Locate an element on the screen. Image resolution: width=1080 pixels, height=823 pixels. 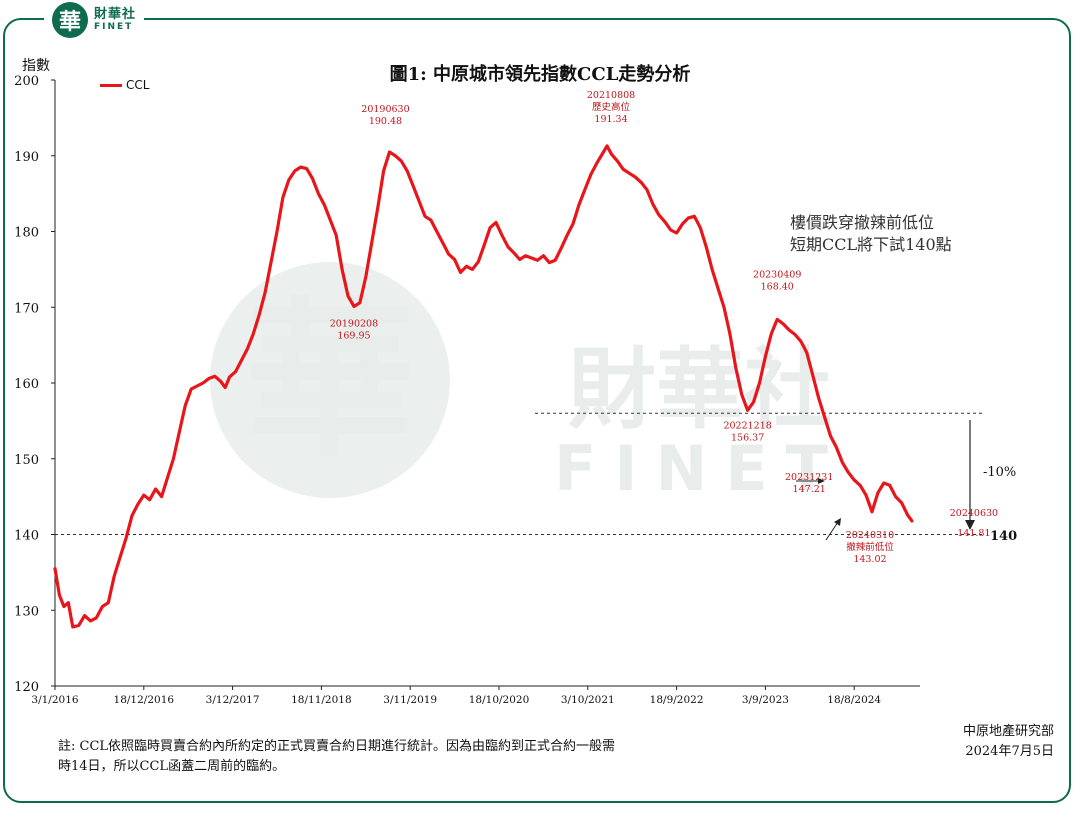
brand-text: 財華社 FINET is located at coordinates (115, 20).